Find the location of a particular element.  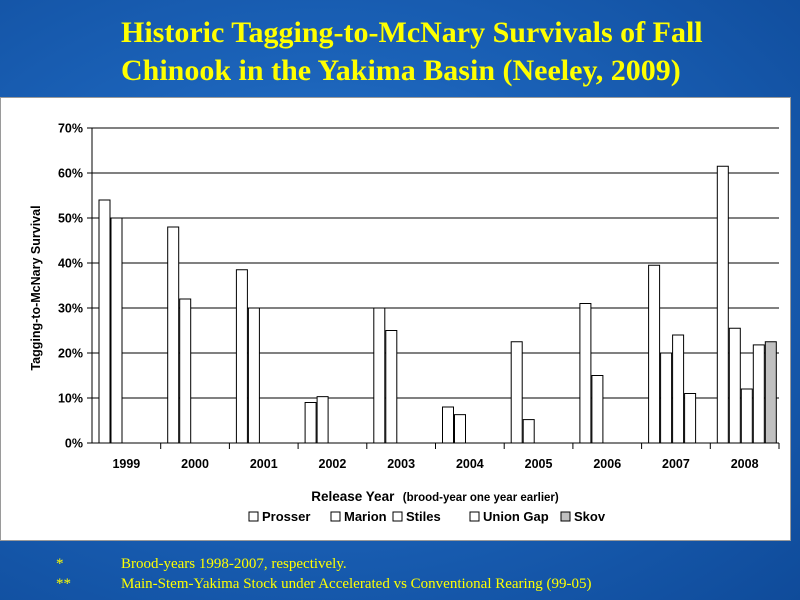

y-tick-label: 40% is located at coordinates (70, 264).